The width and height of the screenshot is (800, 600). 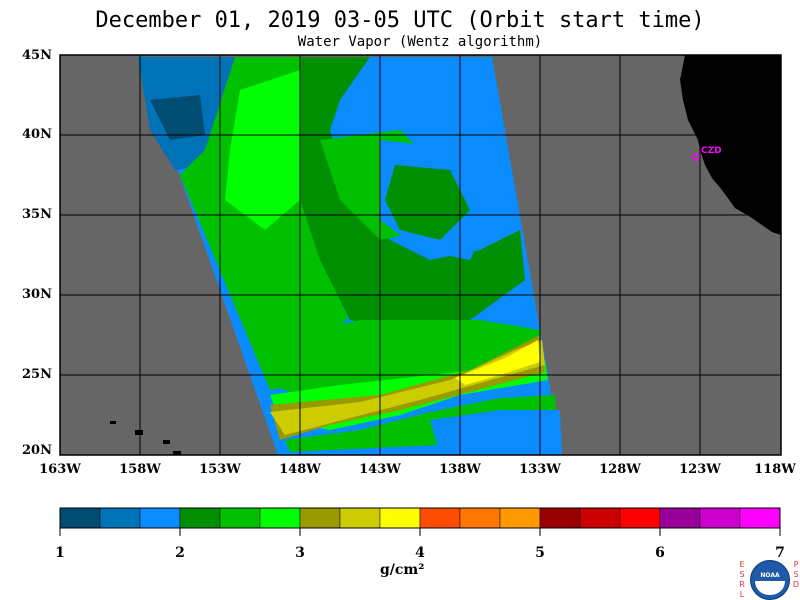 I want to click on swath-green-south, so click(x=405, y=357).